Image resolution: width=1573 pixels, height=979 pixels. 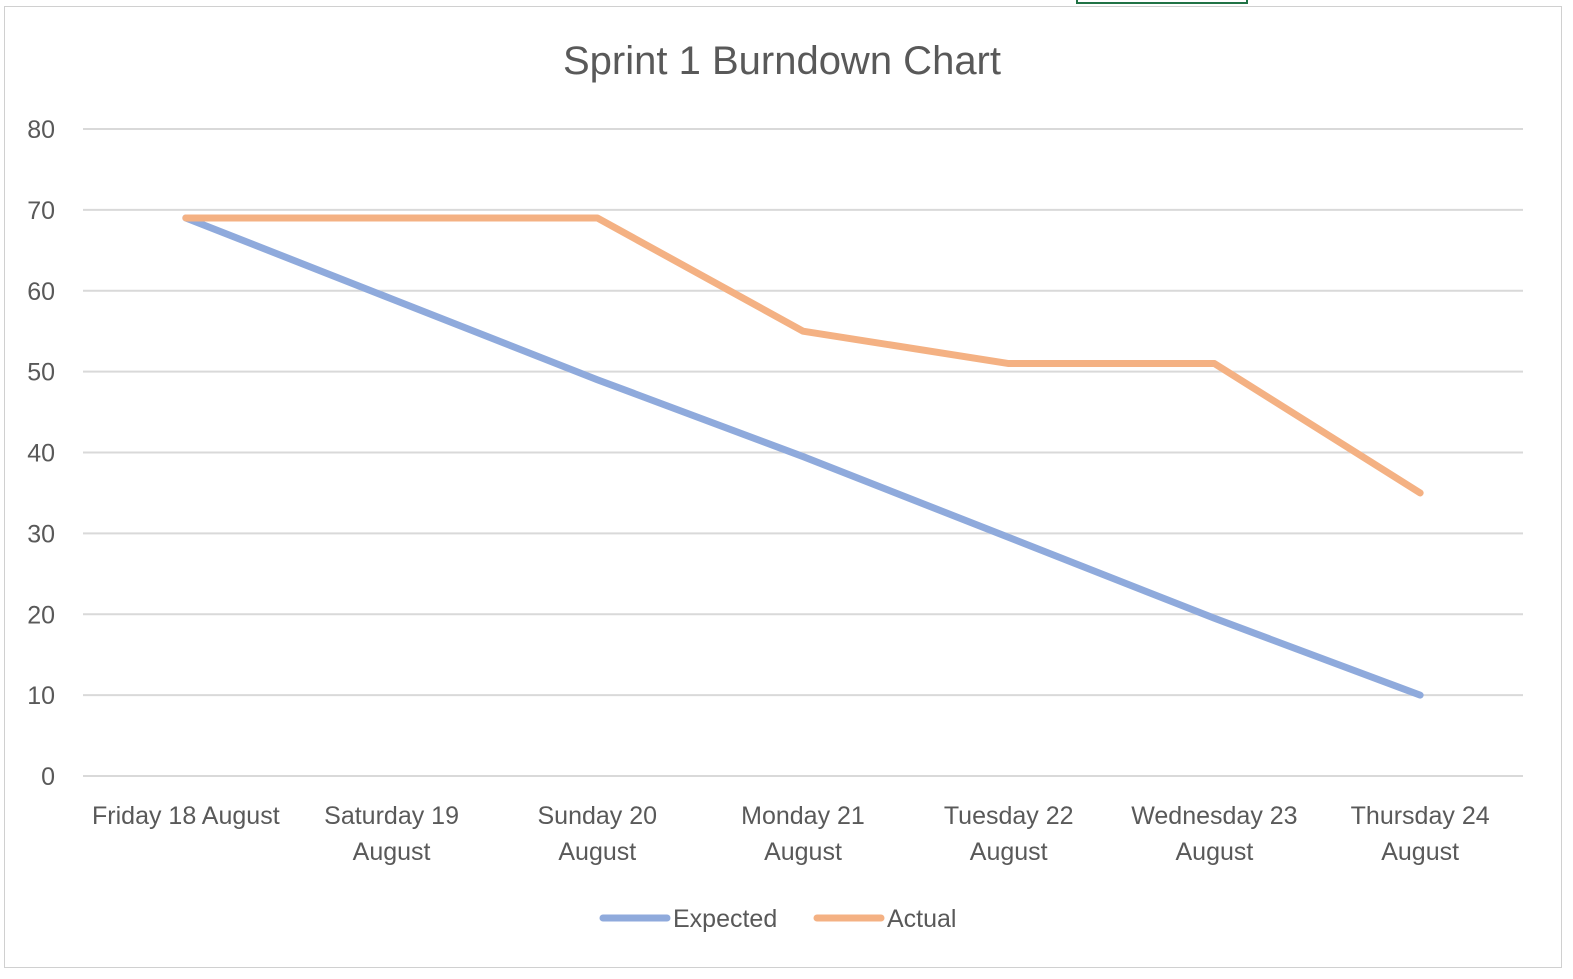 What do you see at coordinates (48, 777) in the screenshot?
I see `y-tick-label-0: 0` at bounding box center [48, 777].